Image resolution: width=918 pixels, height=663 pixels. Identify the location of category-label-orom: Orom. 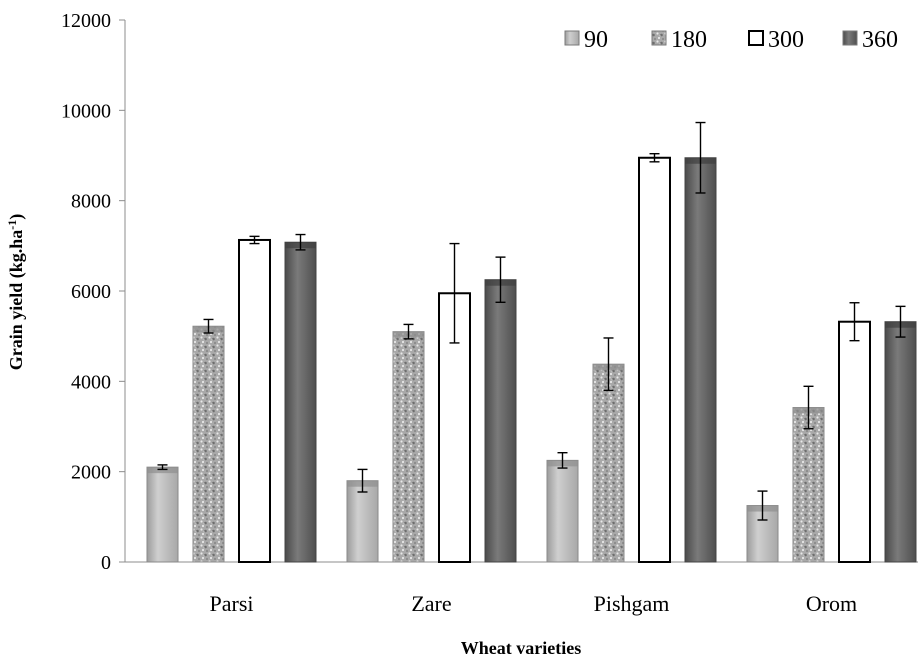
(831, 603).